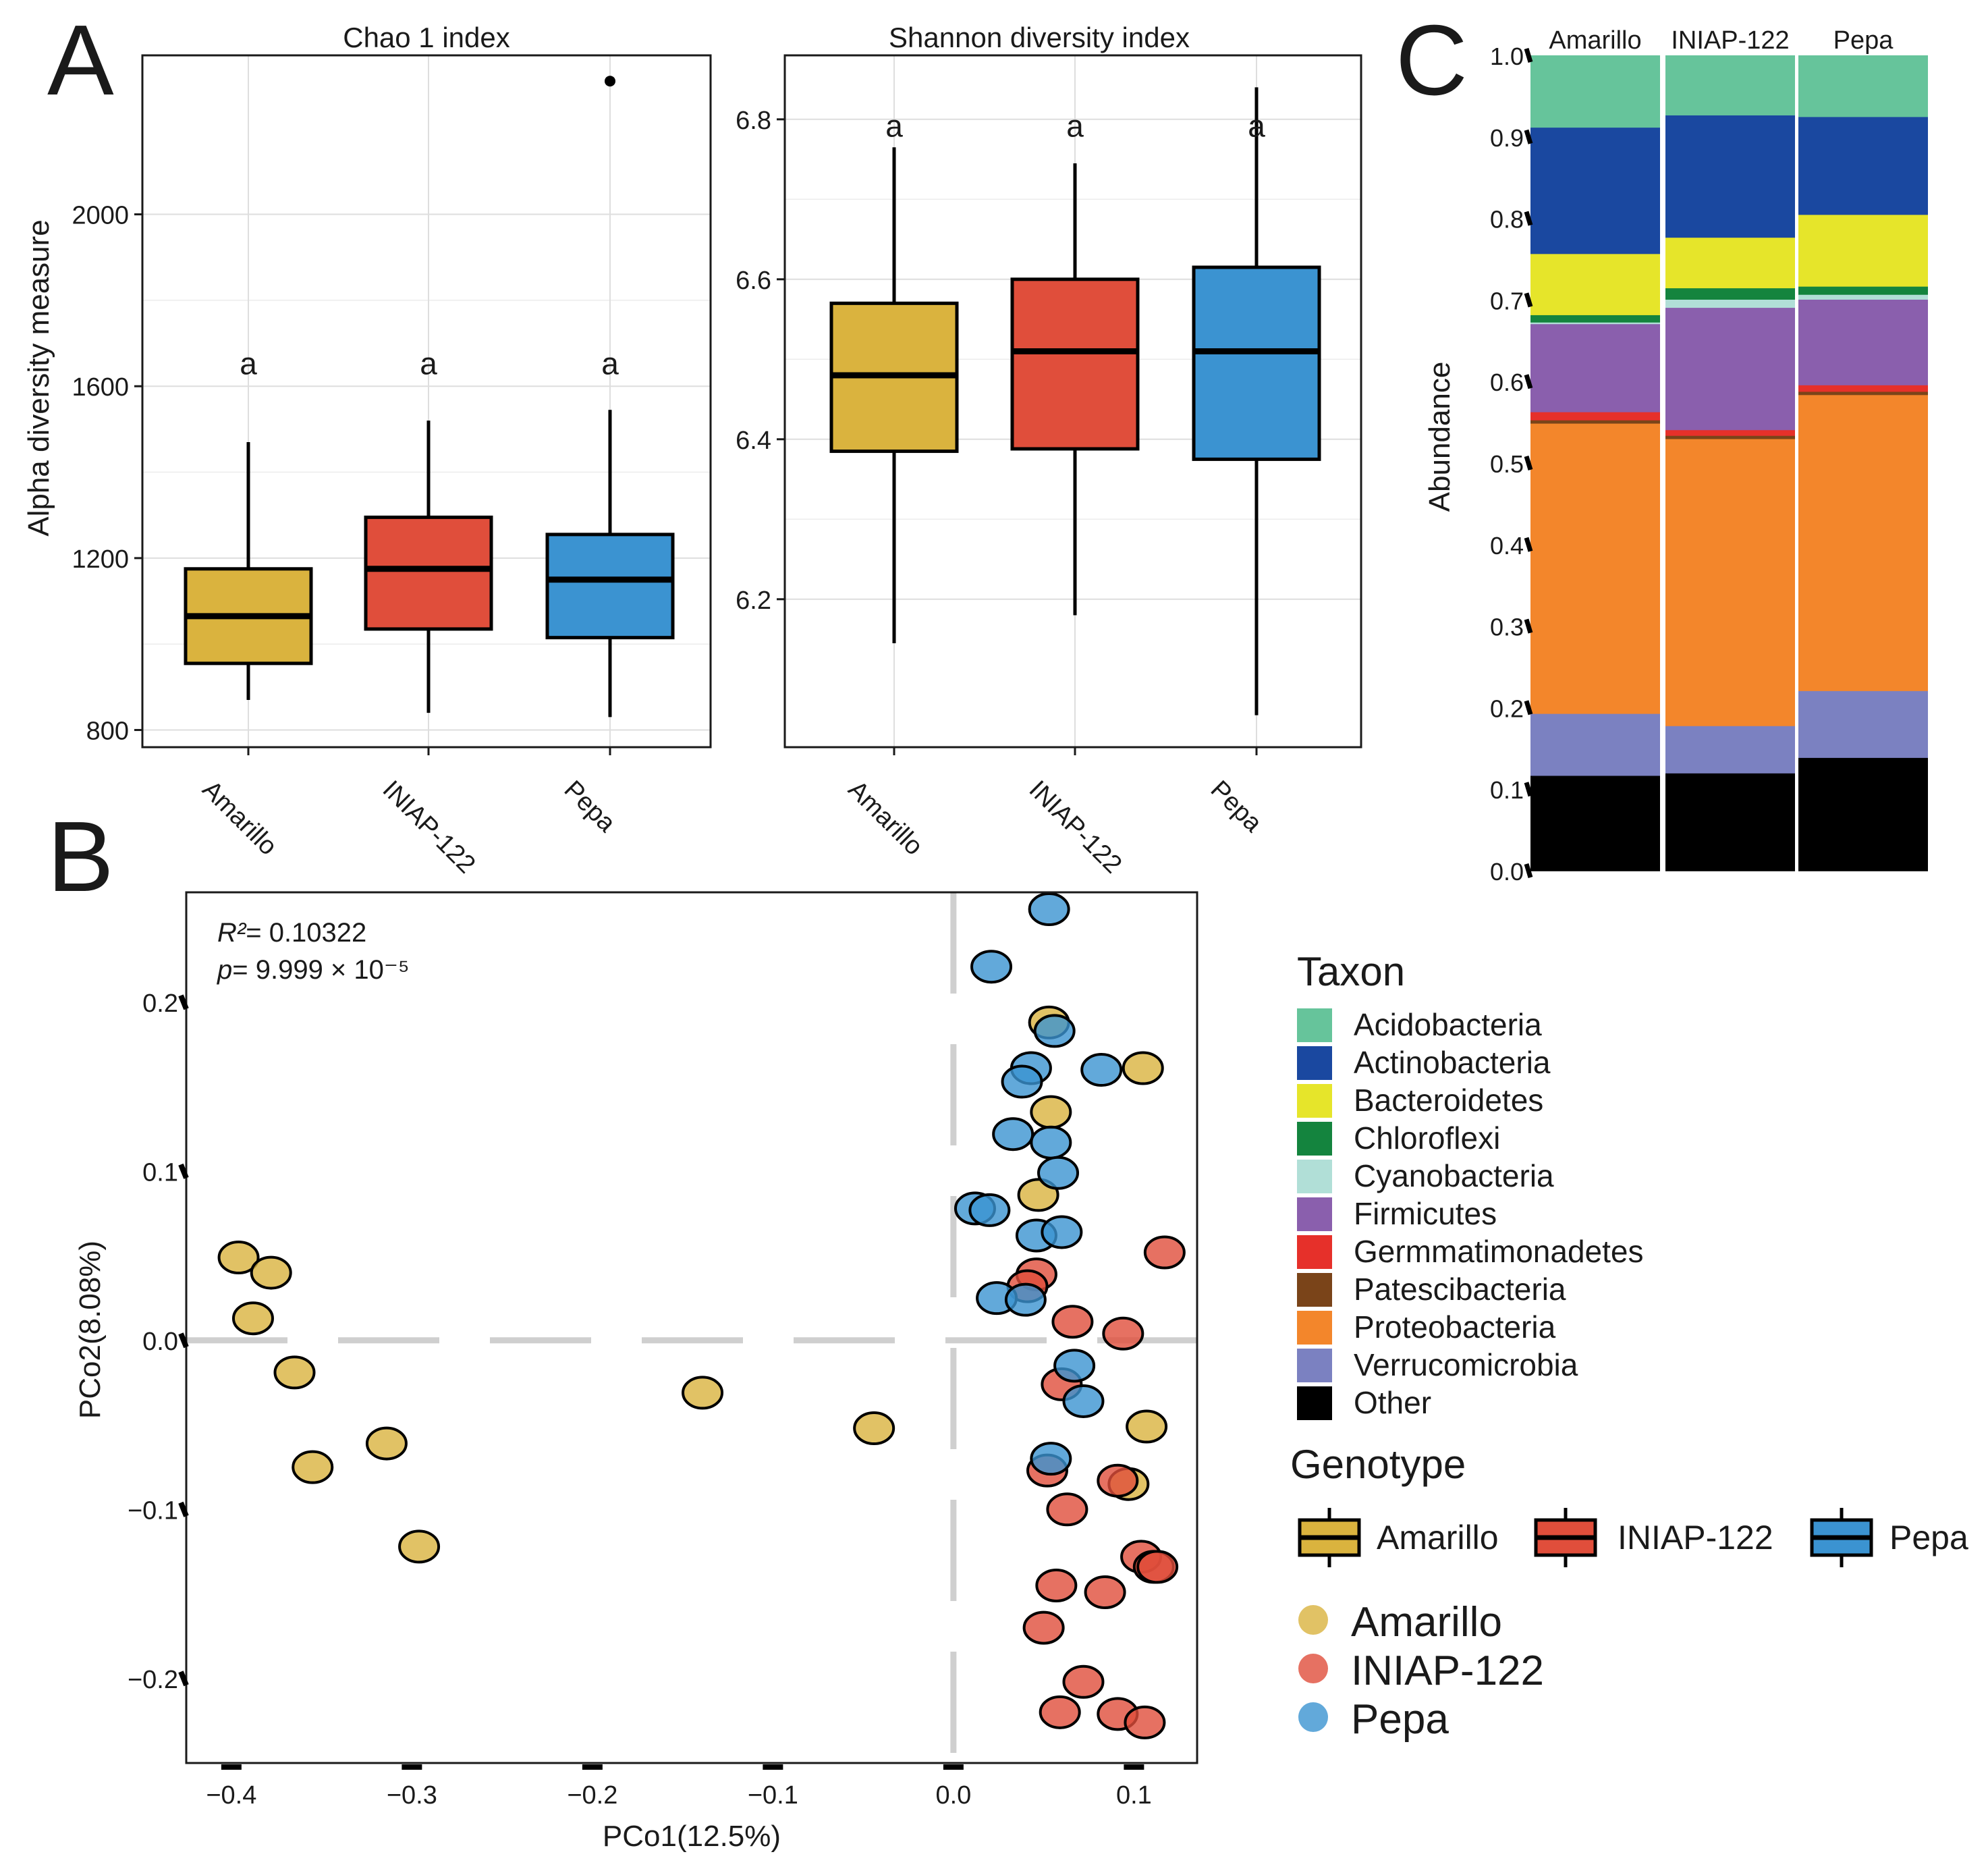 The width and height of the screenshot is (1988, 1871). What do you see at coordinates (1466, 1364) in the screenshot?
I see `taxon-label-verrucomicrobia: Verrucomicrobia` at bounding box center [1466, 1364].